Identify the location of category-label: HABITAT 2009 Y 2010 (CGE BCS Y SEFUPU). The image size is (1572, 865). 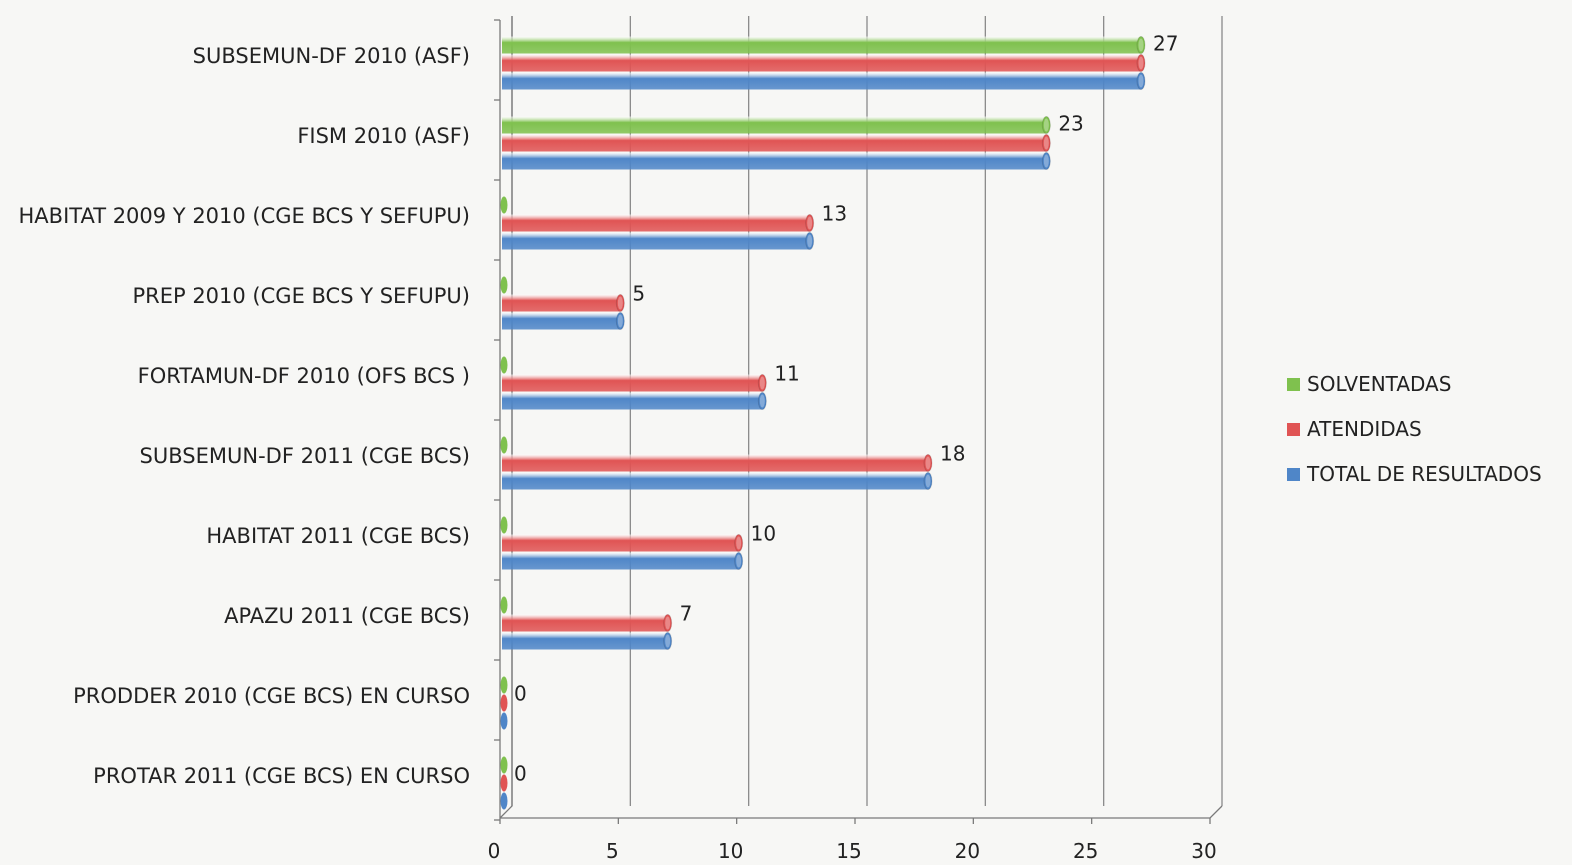
(245, 216).